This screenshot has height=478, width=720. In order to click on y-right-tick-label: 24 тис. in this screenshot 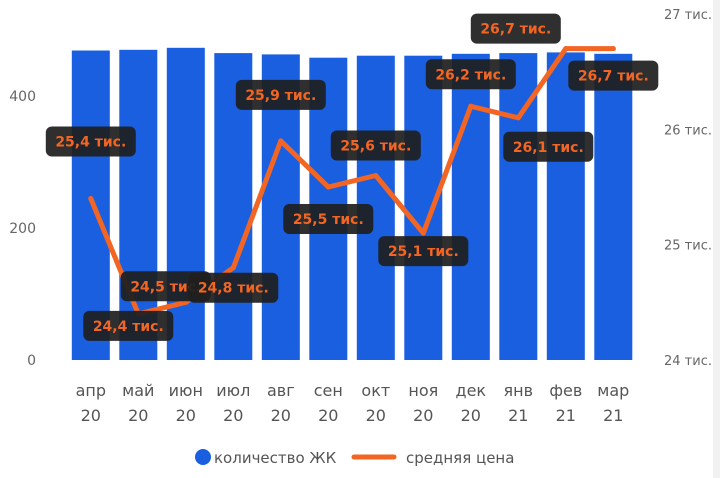, I will do `click(688, 361)`.